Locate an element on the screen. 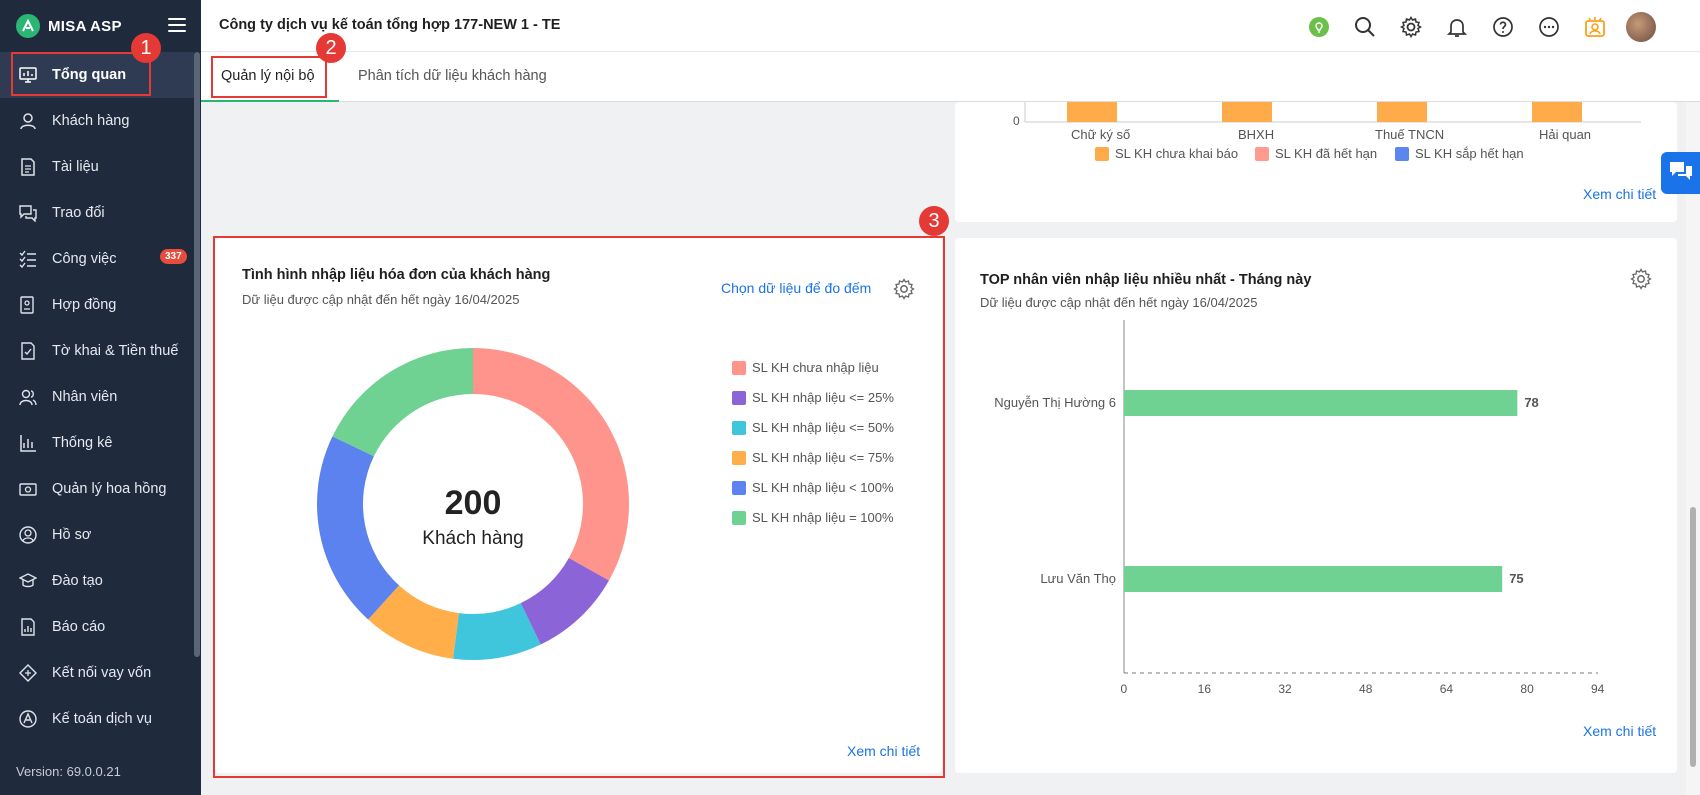  support-agent-icon is located at coordinates (1595, 27).